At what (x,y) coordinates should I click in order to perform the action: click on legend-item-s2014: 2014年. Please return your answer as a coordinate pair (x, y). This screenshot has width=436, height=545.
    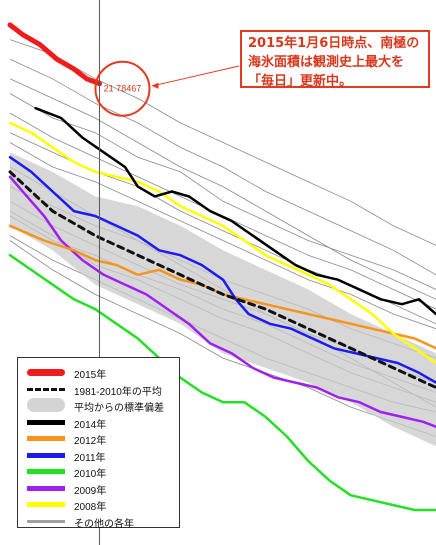
    Looking at the image, I should click on (98, 422).